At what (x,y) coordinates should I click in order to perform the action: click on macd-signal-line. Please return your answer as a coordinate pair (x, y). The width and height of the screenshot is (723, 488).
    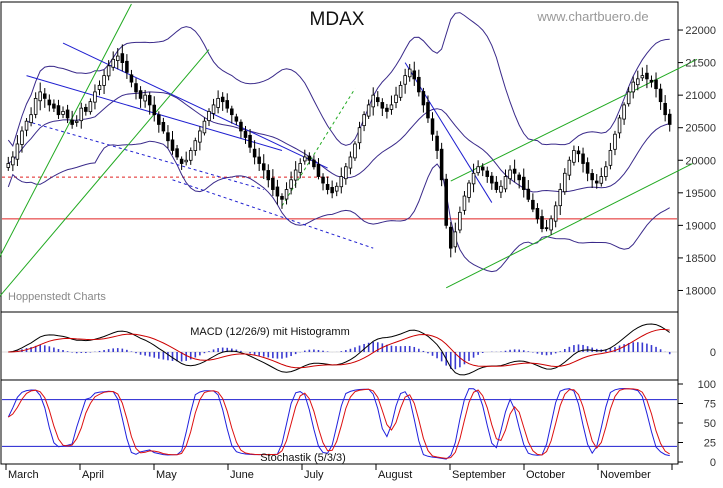
    Looking at the image, I should click on (339, 349).